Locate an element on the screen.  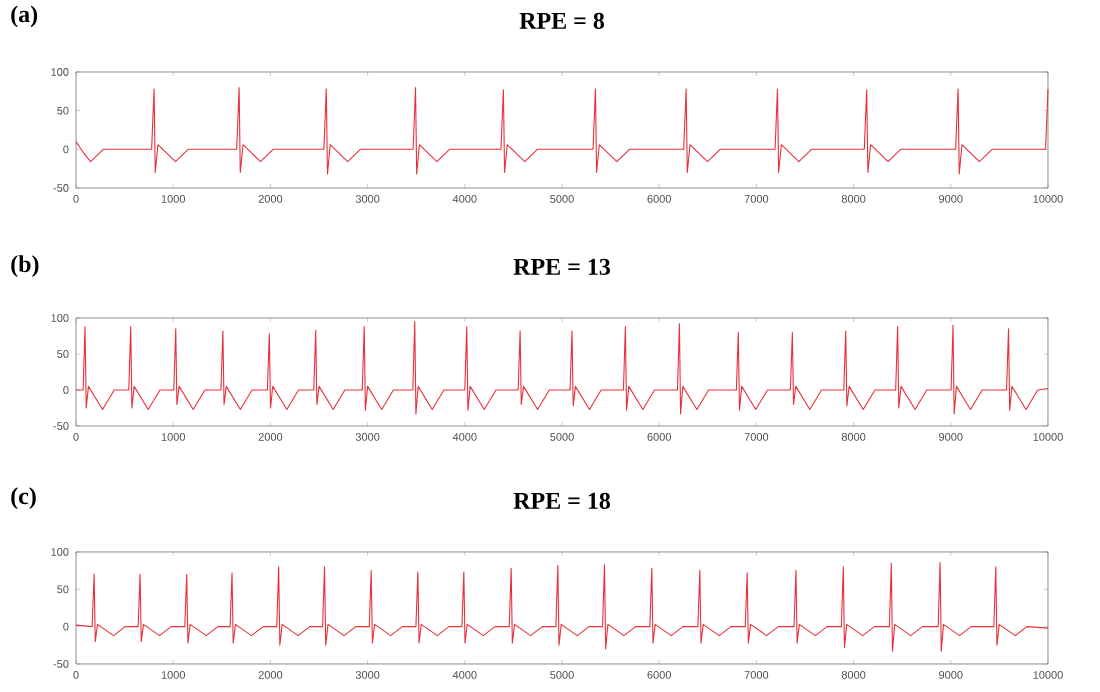
chart-title: RPE = 8 is located at coordinates (562, 20).